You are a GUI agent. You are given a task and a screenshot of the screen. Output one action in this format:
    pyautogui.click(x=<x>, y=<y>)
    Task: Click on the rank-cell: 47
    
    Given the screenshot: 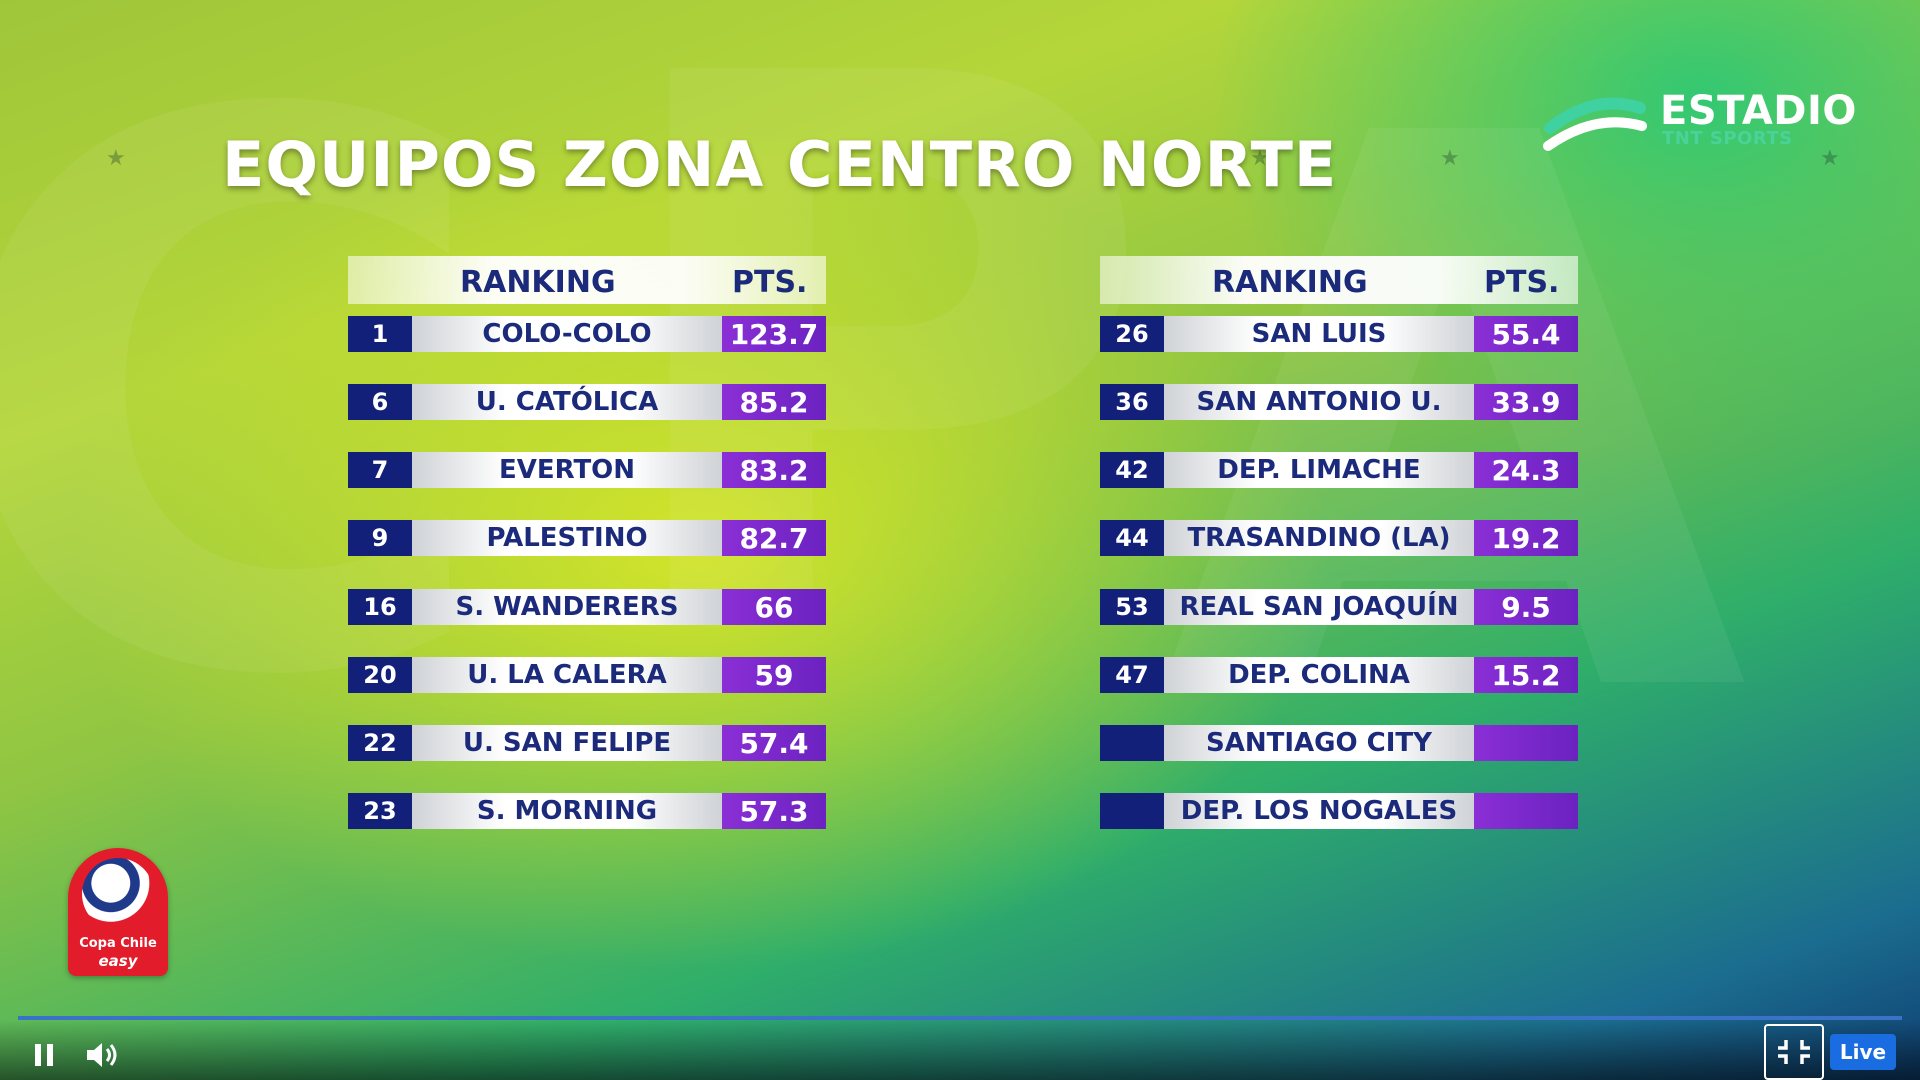 What is the action you would take?
    pyautogui.click(x=1132, y=675)
    